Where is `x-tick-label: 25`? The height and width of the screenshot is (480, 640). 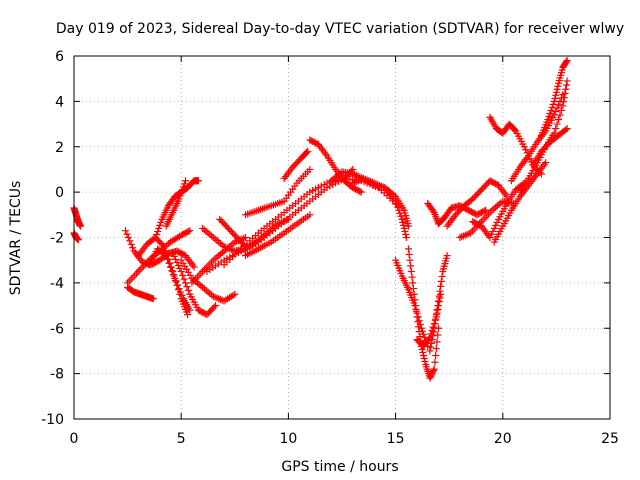 x-tick-label: 25 is located at coordinates (610, 439).